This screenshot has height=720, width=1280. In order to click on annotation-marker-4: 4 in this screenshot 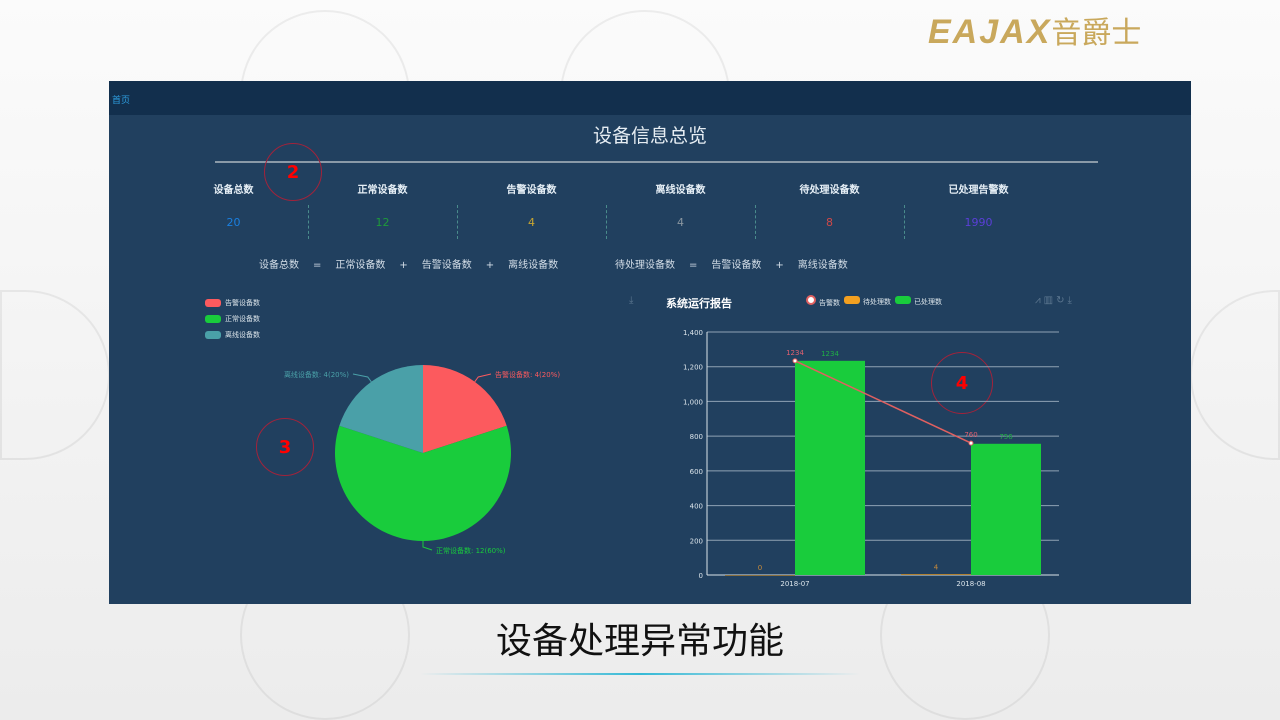, I will do `click(962, 383)`.